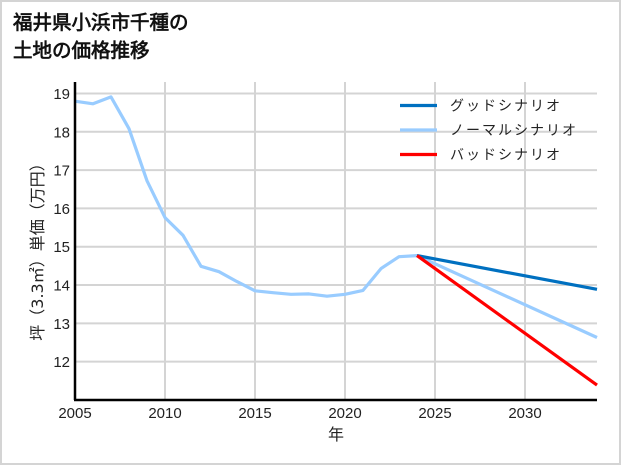  I want to click on y-tick-label: 13, so click(61, 324).